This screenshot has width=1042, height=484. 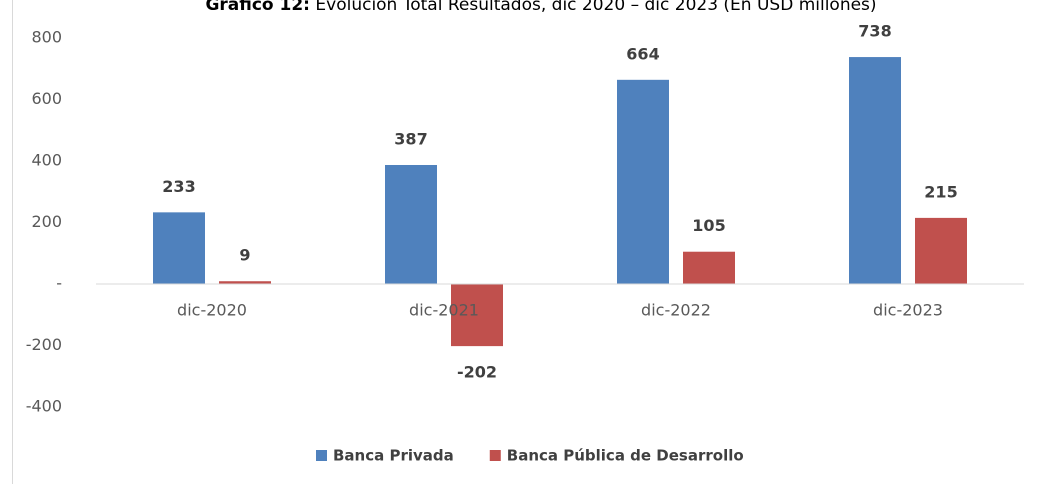 What do you see at coordinates (642, 53) in the screenshot?
I see `value-label: 664` at bounding box center [642, 53].